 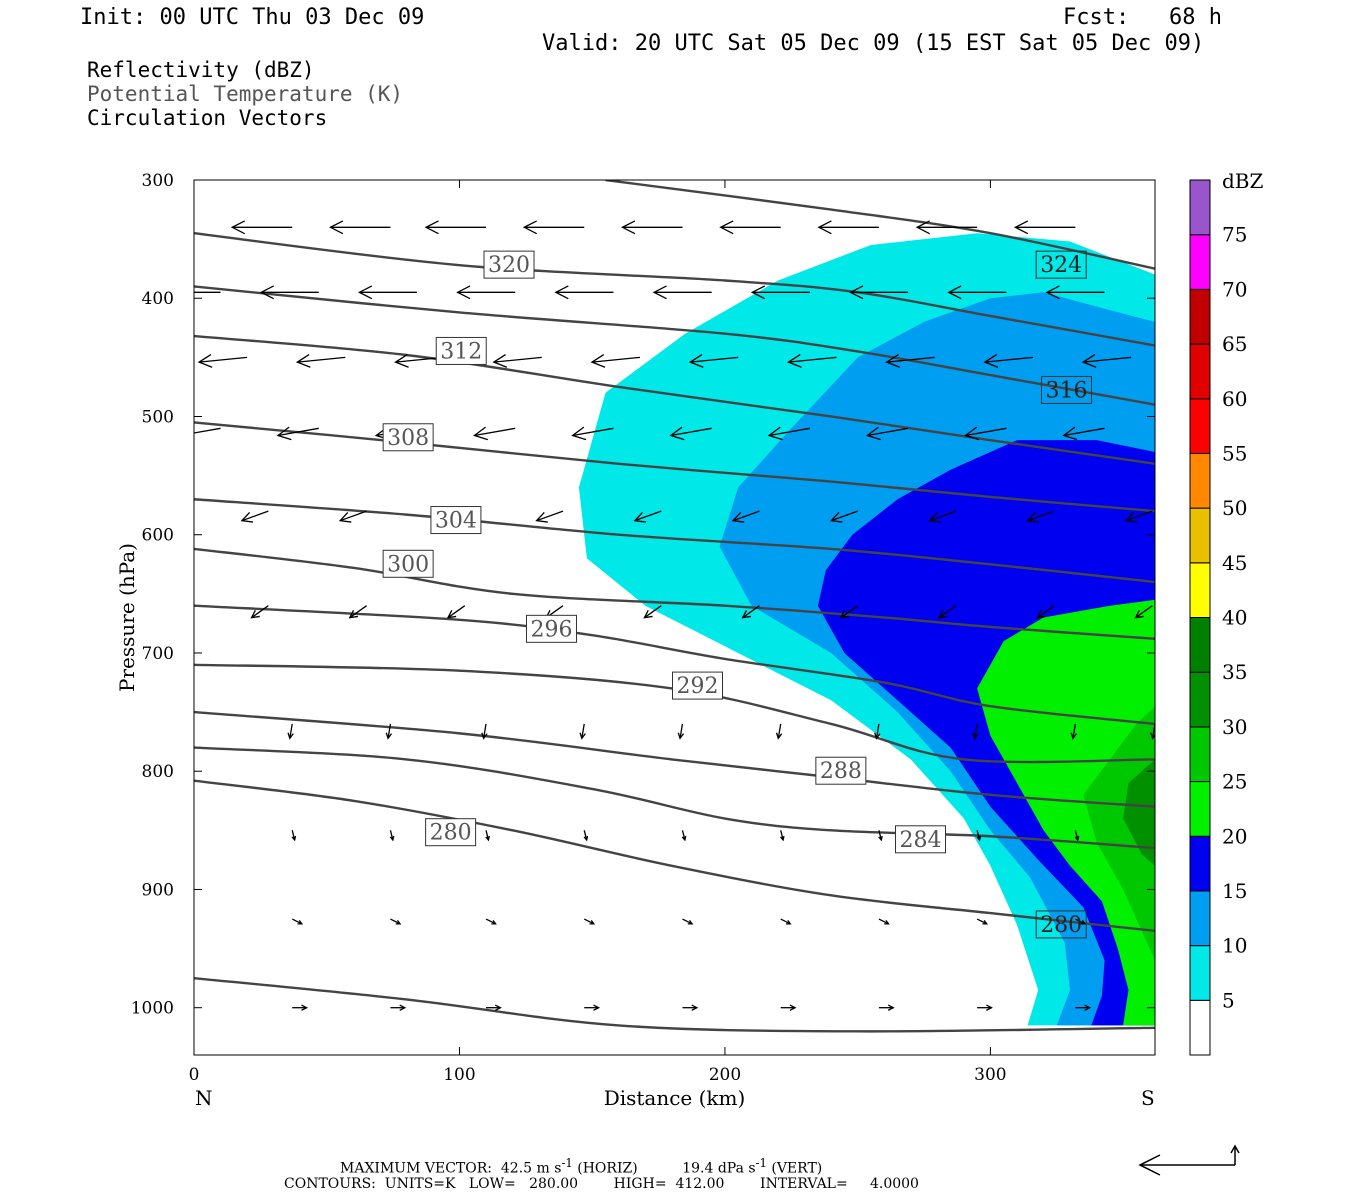 What do you see at coordinates (207, 118) in the screenshot?
I see `field-vectors: Circulation Vectors` at bounding box center [207, 118].